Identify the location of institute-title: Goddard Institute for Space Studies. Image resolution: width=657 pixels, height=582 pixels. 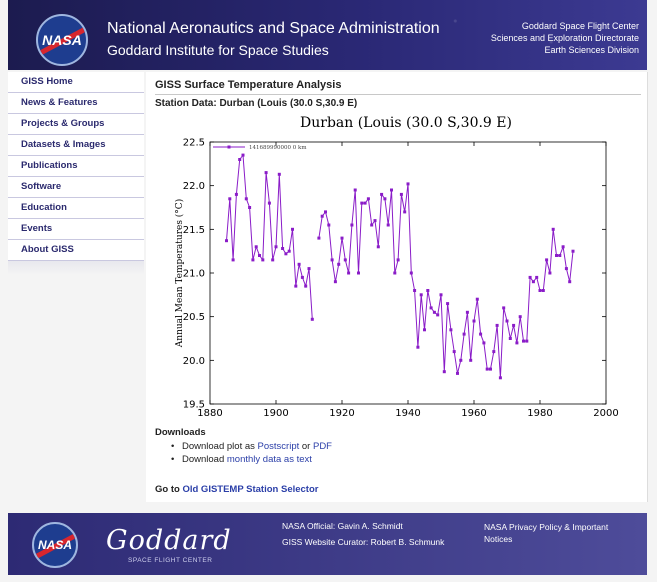
(218, 50).